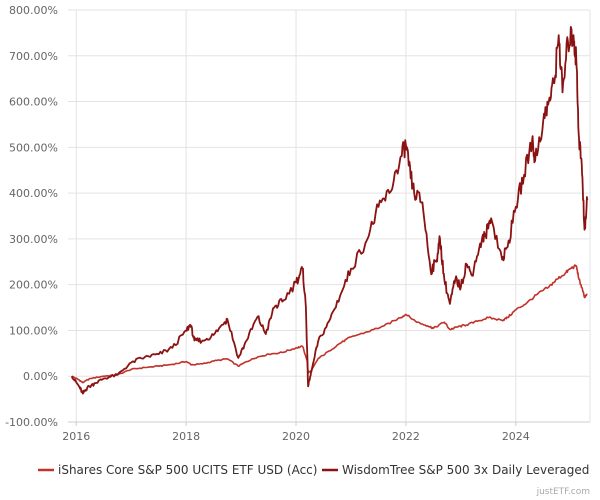 This screenshot has height=500, width=600. Describe the element at coordinates (186, 436) in the screenshot. I see `x-tick-label: 2018` at that location.